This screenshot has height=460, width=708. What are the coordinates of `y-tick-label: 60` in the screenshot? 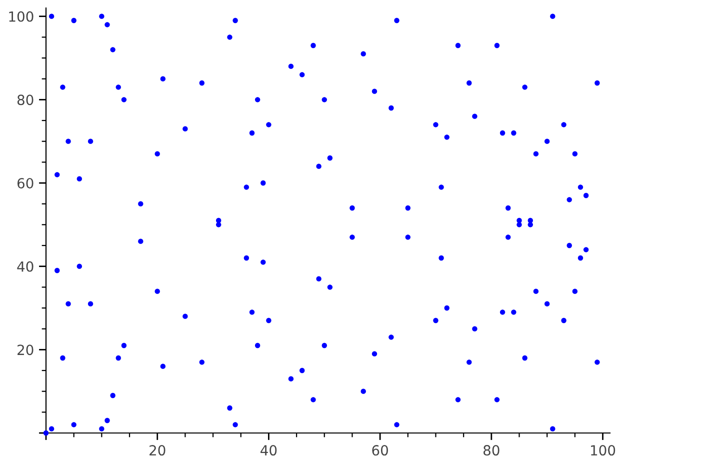 It's located at (25, 183).